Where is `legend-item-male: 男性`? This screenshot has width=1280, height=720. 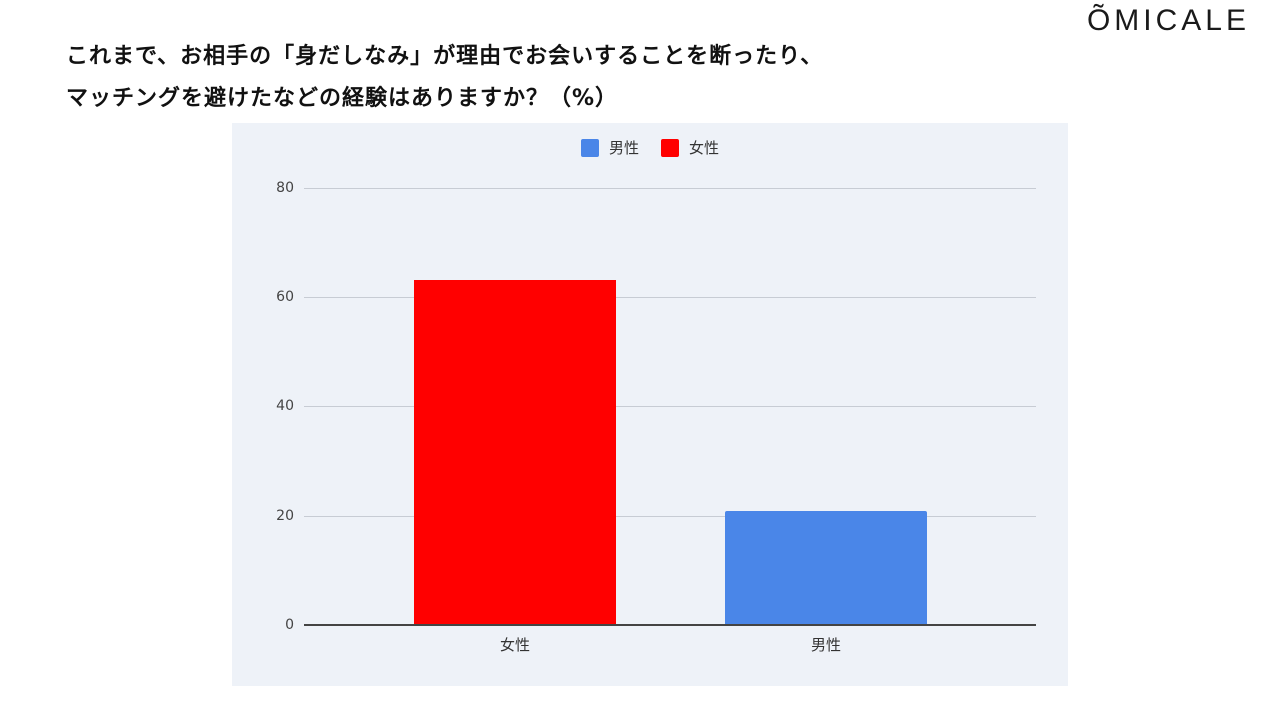
legend-item-male: 男性 is located at coordinates (609, 147).